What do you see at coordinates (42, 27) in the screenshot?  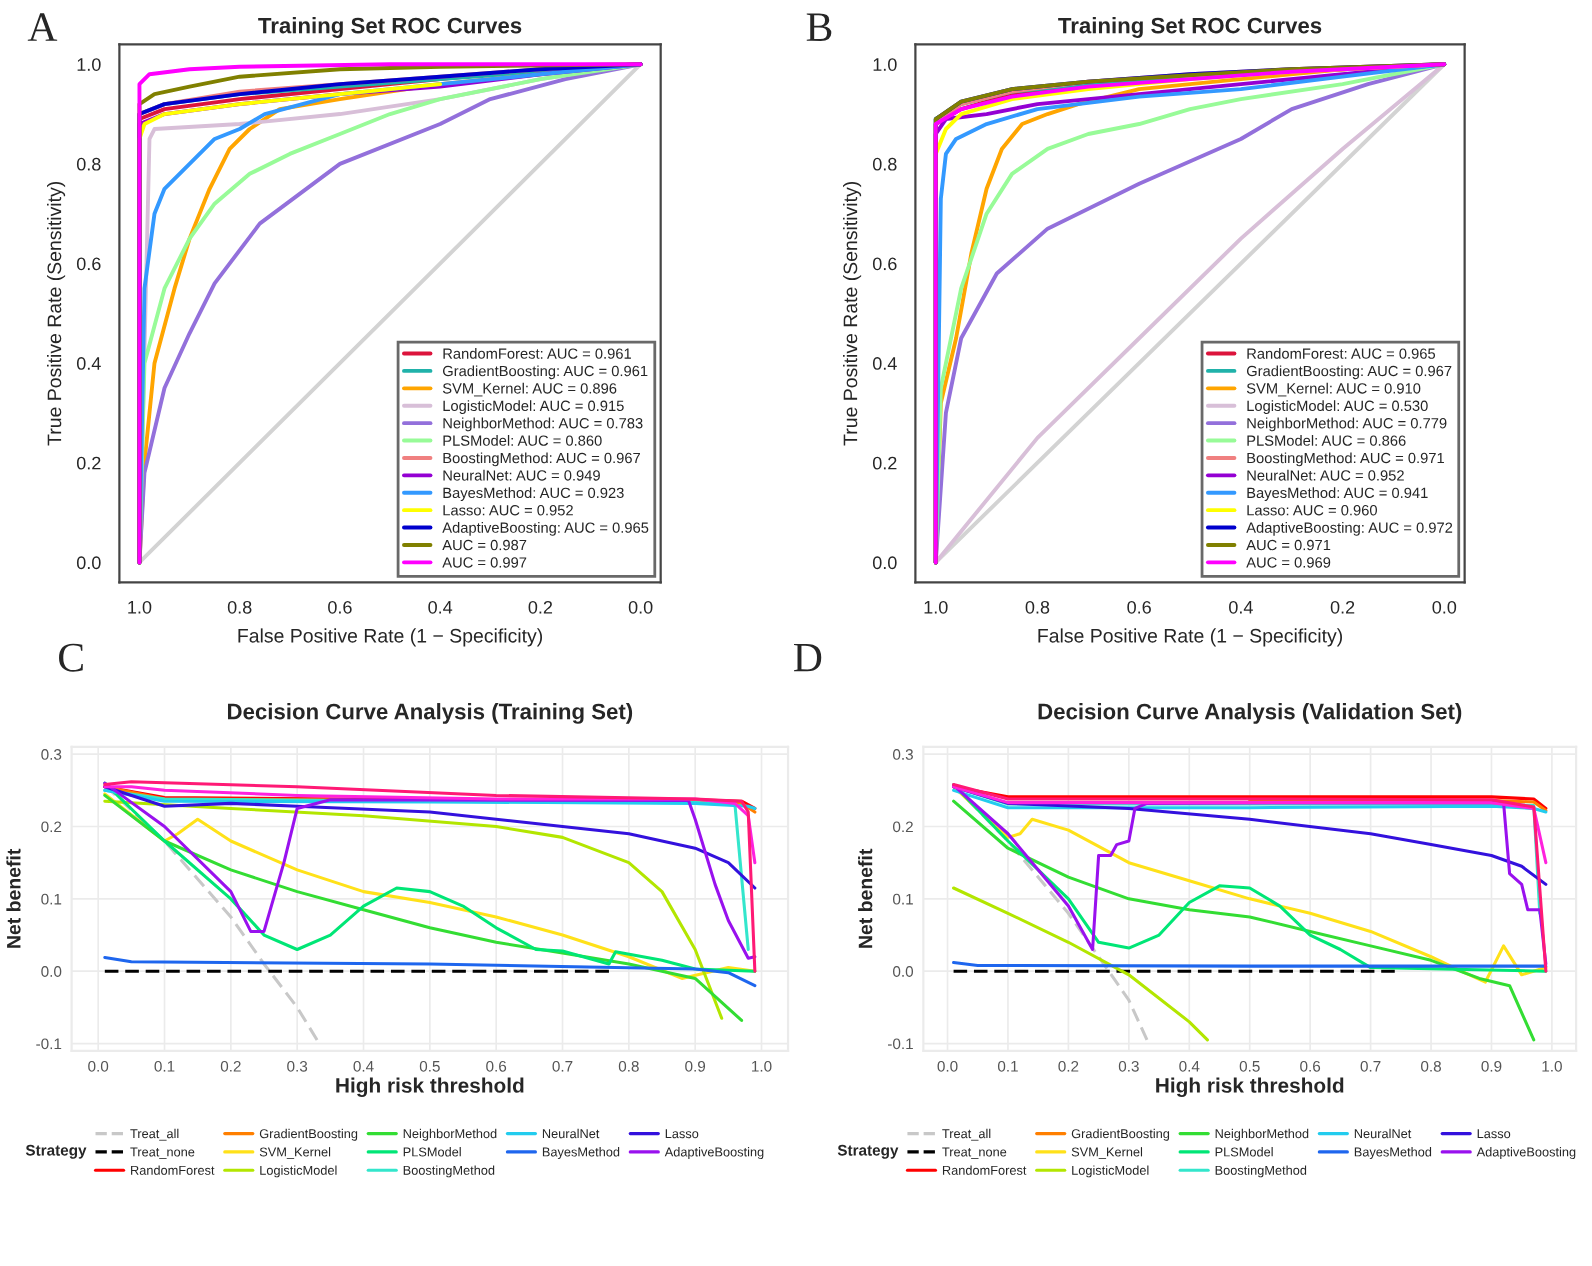 I see `text: A` at bounding box center [42, 27].